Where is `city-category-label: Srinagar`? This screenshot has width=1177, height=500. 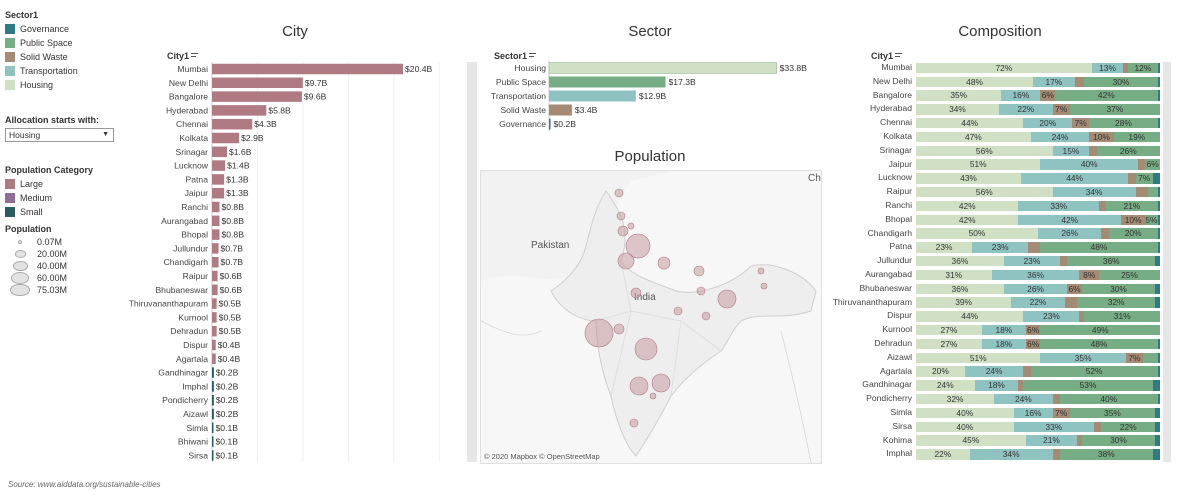 city-category-label: Srinagar is located at coordinates (192, 152).